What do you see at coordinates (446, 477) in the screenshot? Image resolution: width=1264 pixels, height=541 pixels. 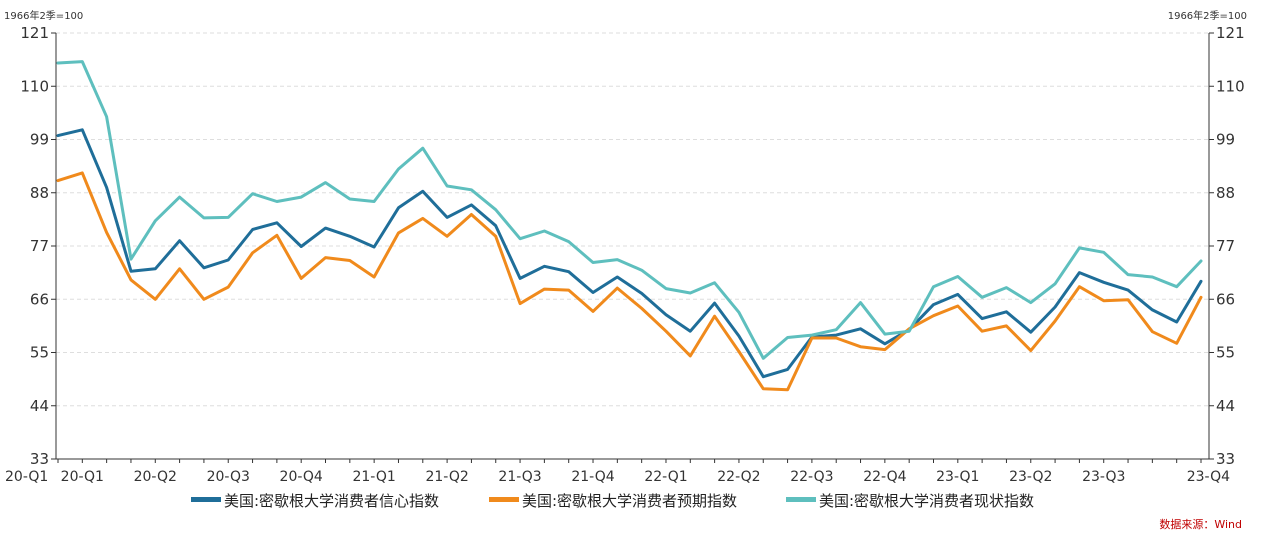 I see `x-tick-label: 21-Q2` at bounding box center [446, 477].